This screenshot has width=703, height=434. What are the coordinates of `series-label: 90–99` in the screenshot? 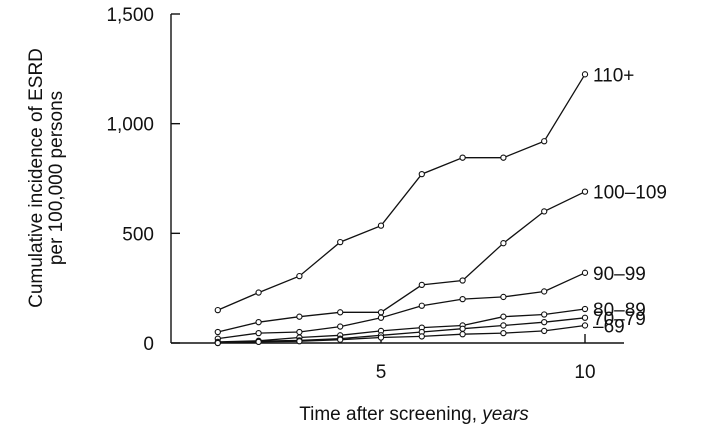 It's located at (619, 274).